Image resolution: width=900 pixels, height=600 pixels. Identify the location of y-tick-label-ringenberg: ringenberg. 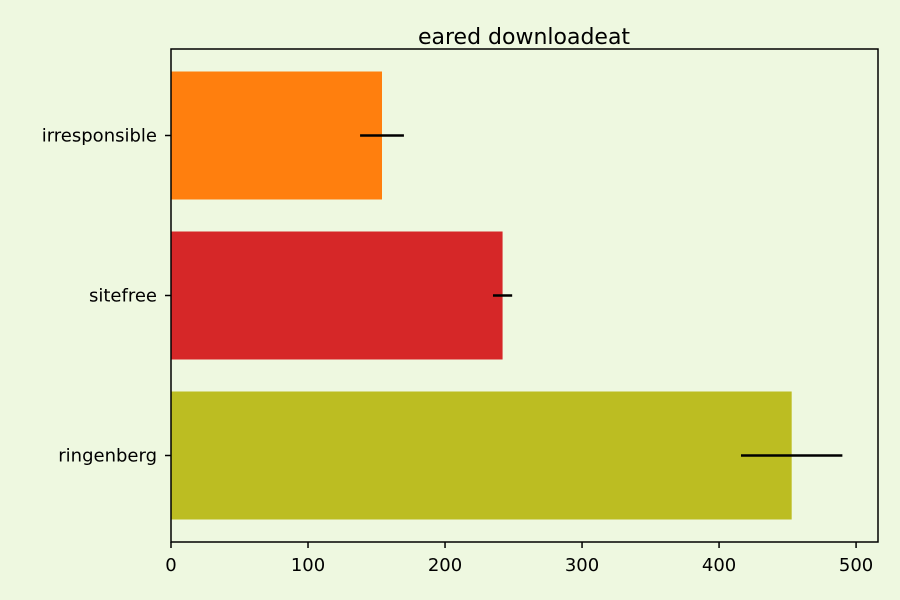
(107, 456).